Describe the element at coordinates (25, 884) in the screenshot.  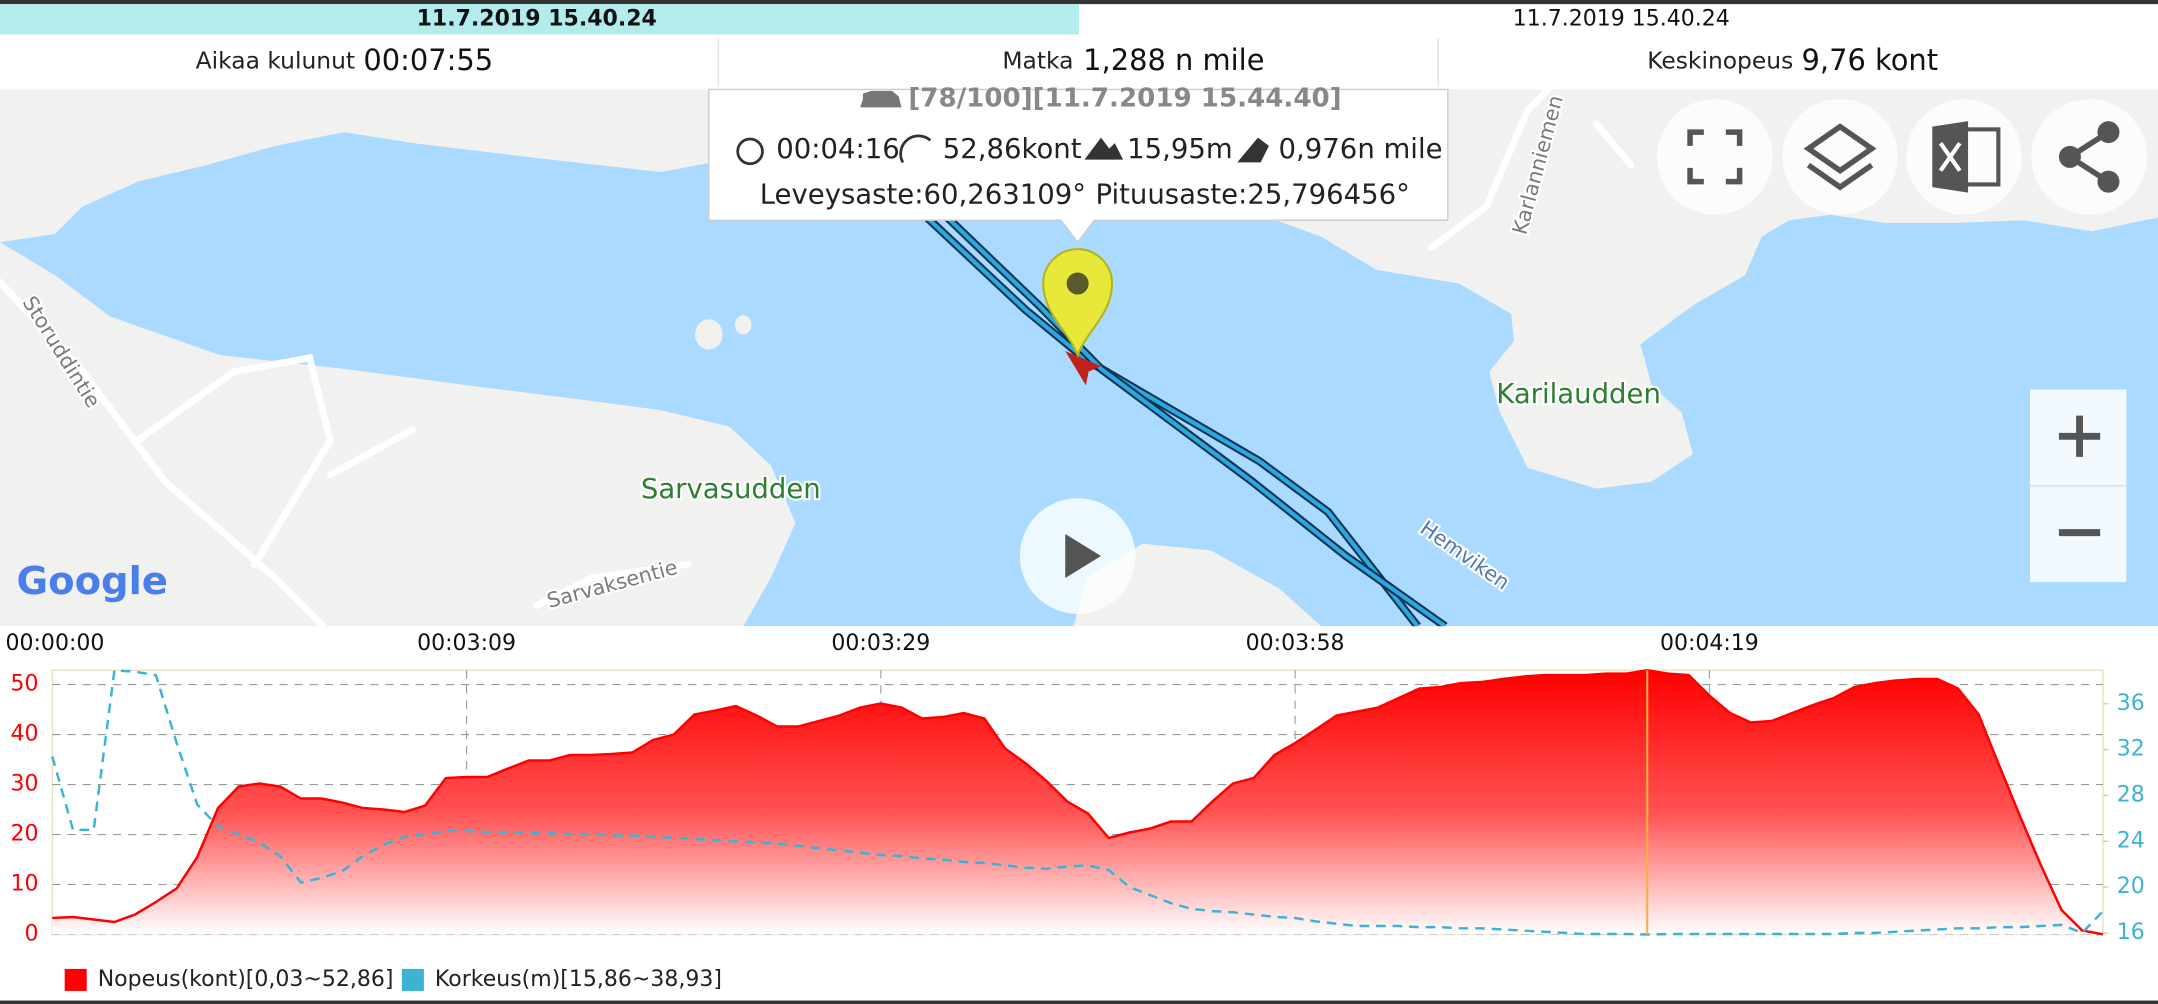
I see `y-tick-label: 10` at that location.